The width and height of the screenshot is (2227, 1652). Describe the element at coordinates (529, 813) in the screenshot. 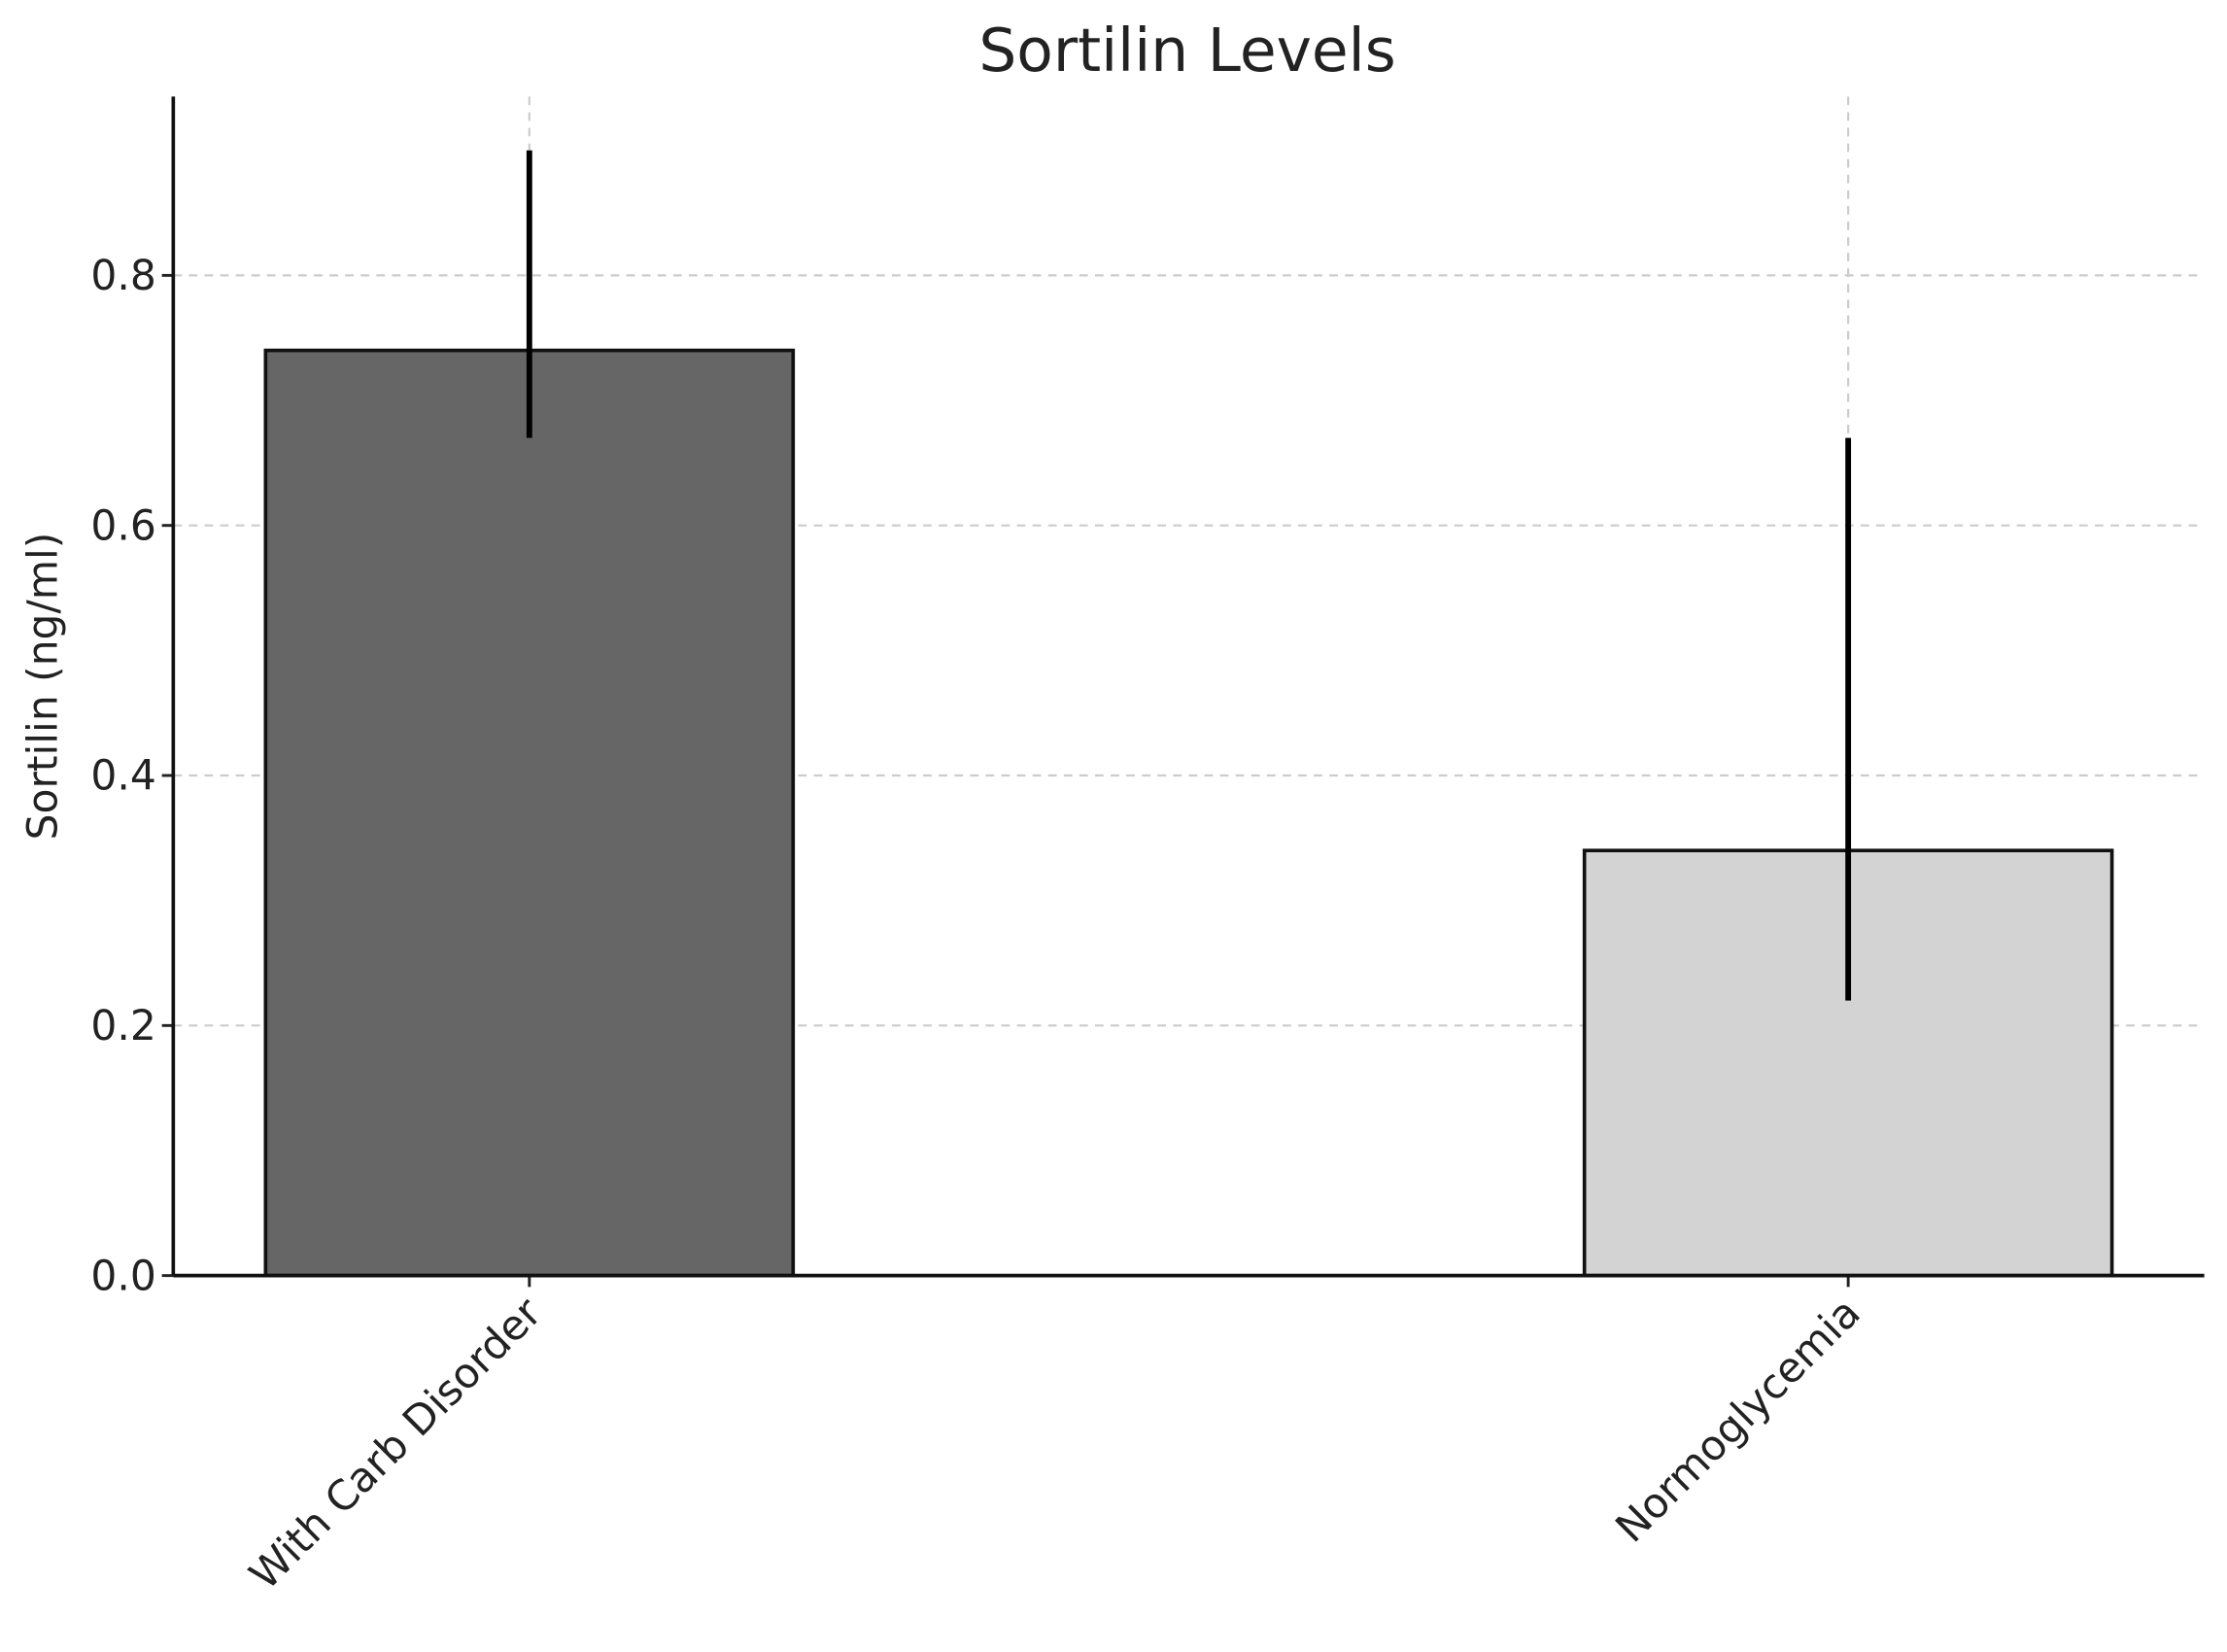

I see `bar` at that location.